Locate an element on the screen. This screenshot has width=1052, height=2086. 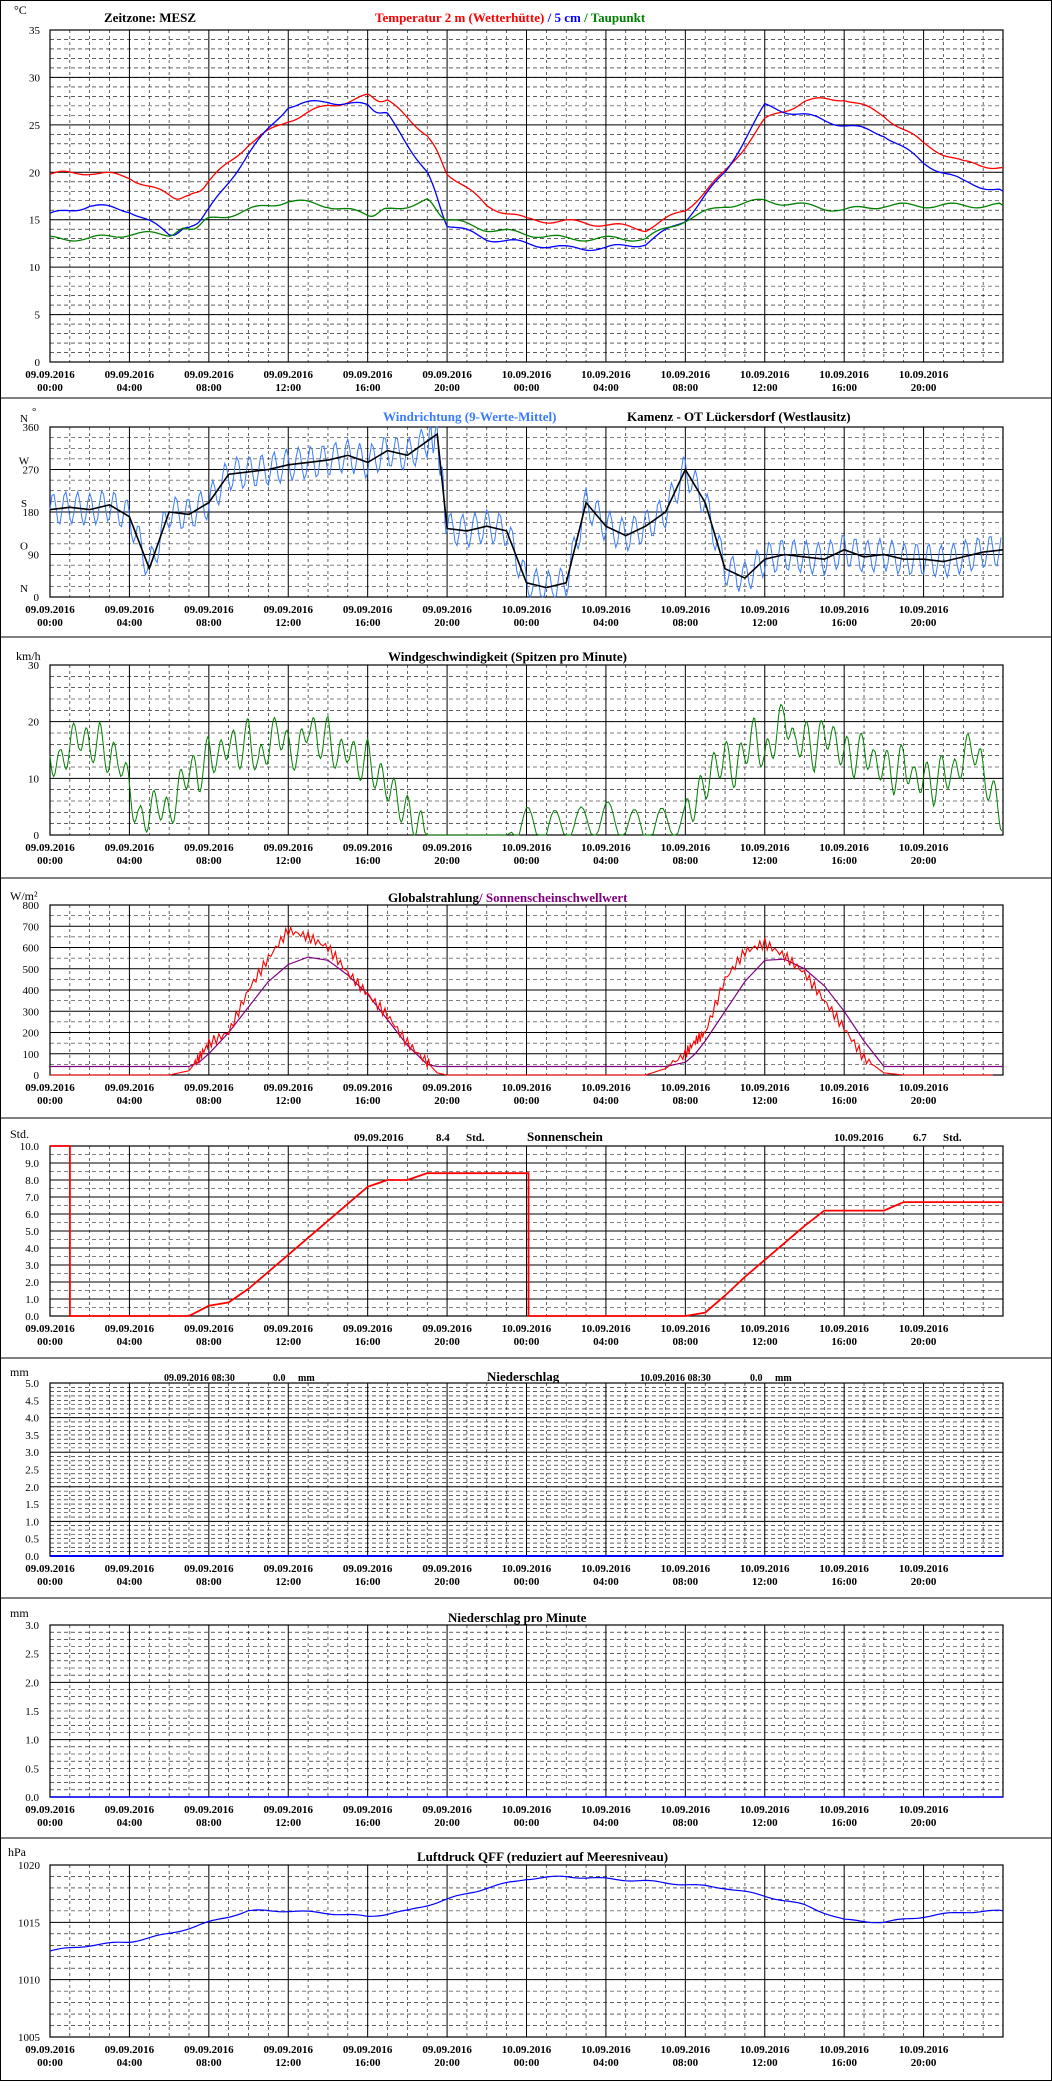
y-unit-label: km/h is located at coordinates (28, 656).